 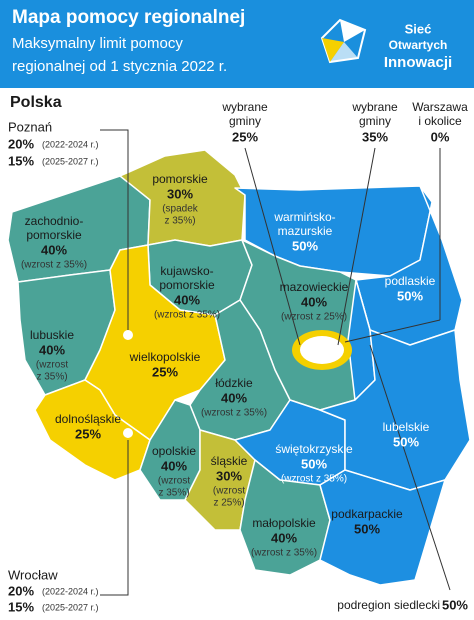 I want to click on region-note: z 25%), so click(x=228, y=503).